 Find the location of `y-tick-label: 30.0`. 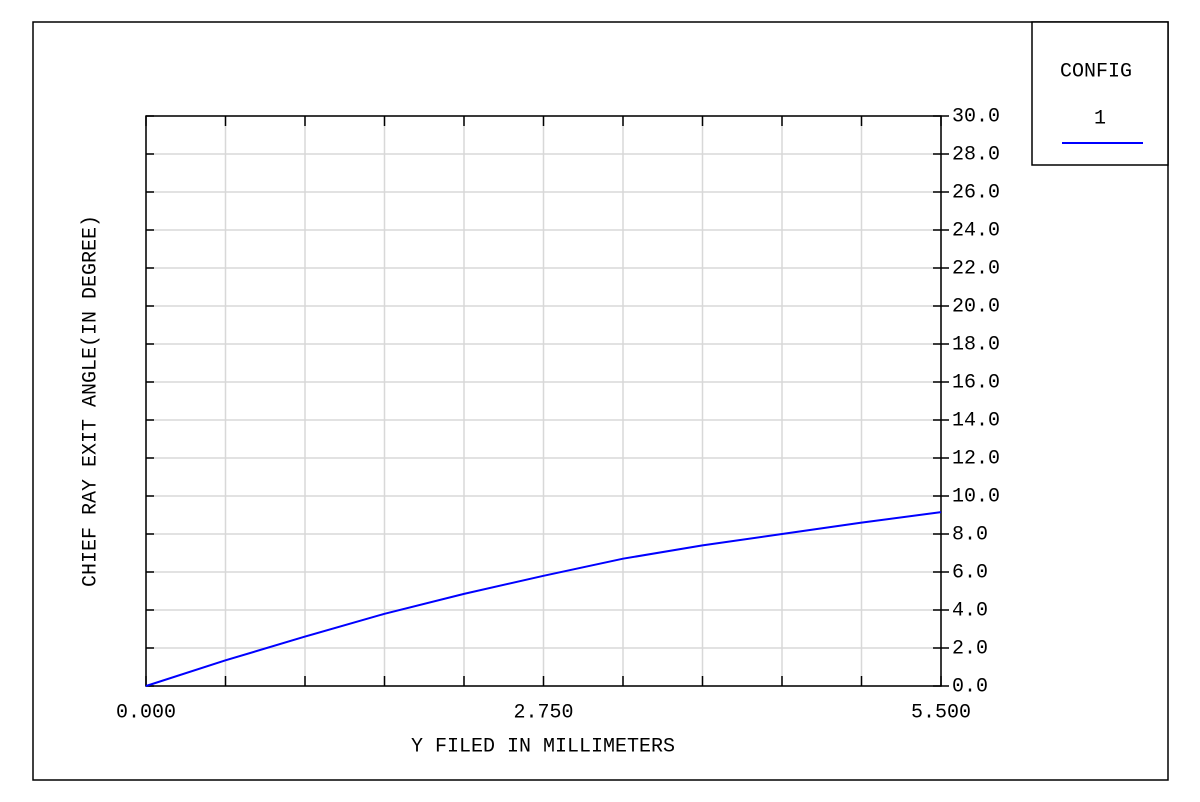

y-tick-label: 30.0 is located at coordinates (976, 116).